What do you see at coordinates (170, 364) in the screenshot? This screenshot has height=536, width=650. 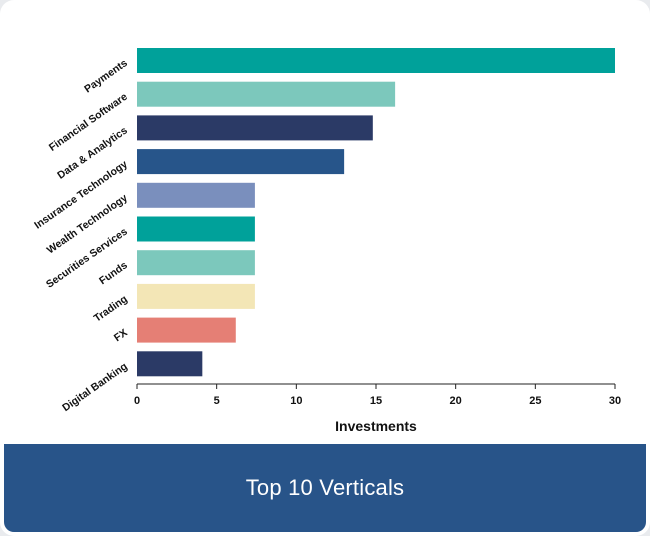 I see `bar-digital-banking` at bounding box center [170, 364].